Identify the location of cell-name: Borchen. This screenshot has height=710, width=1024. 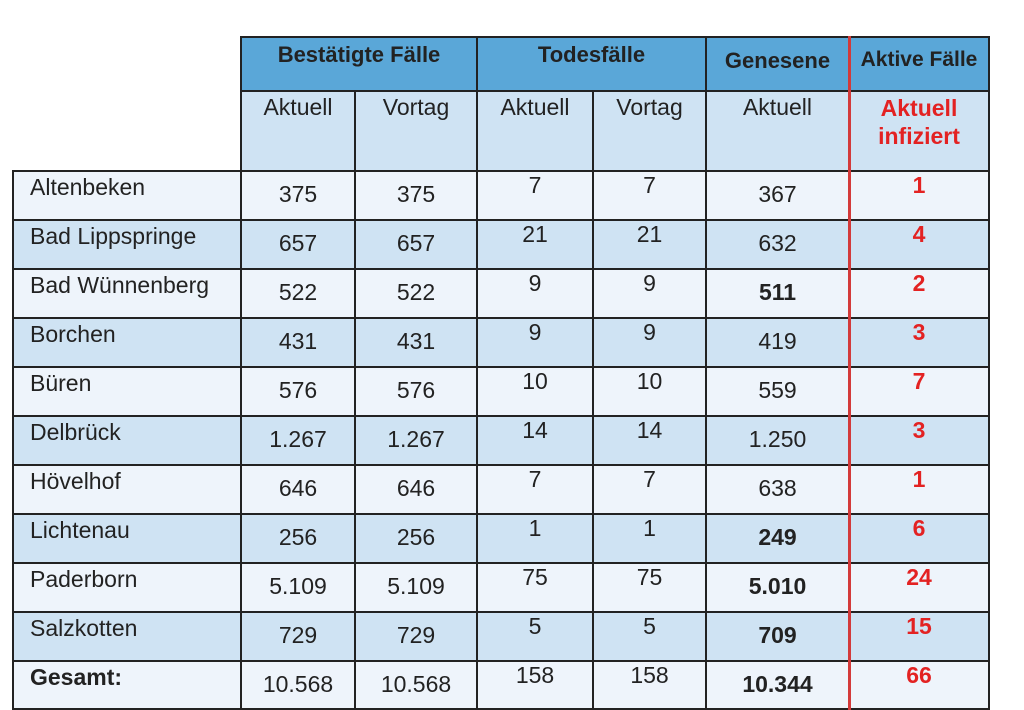
(127, 342).